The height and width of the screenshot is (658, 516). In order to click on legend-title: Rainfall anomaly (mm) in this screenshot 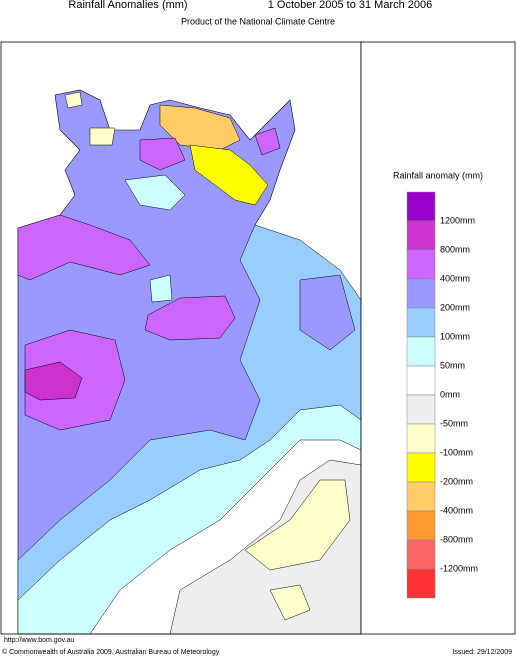, I will do `click(438, 175)`.